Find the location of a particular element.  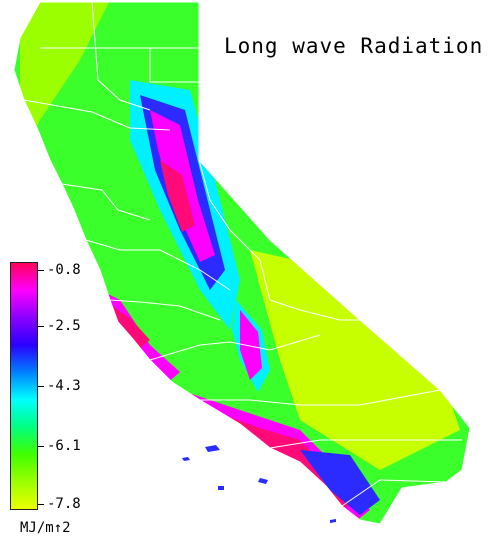

southern-mountains-blue-zone is located at coordinates (340, 482).